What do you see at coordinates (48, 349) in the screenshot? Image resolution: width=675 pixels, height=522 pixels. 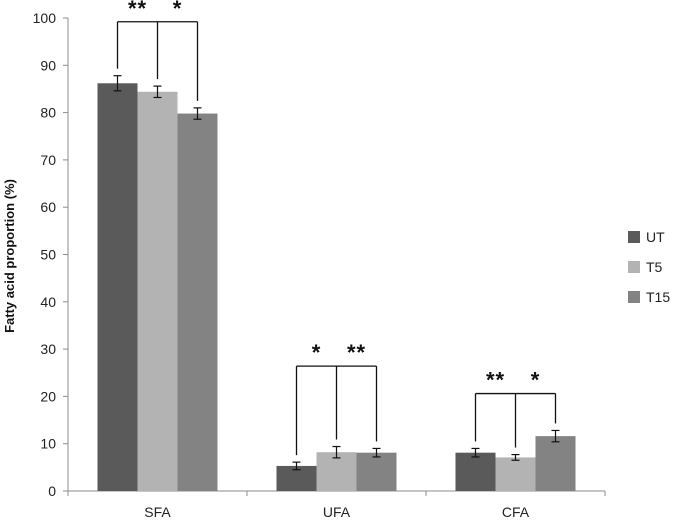 I see `y-tick-label: 30` at bounding box center [48, 349].